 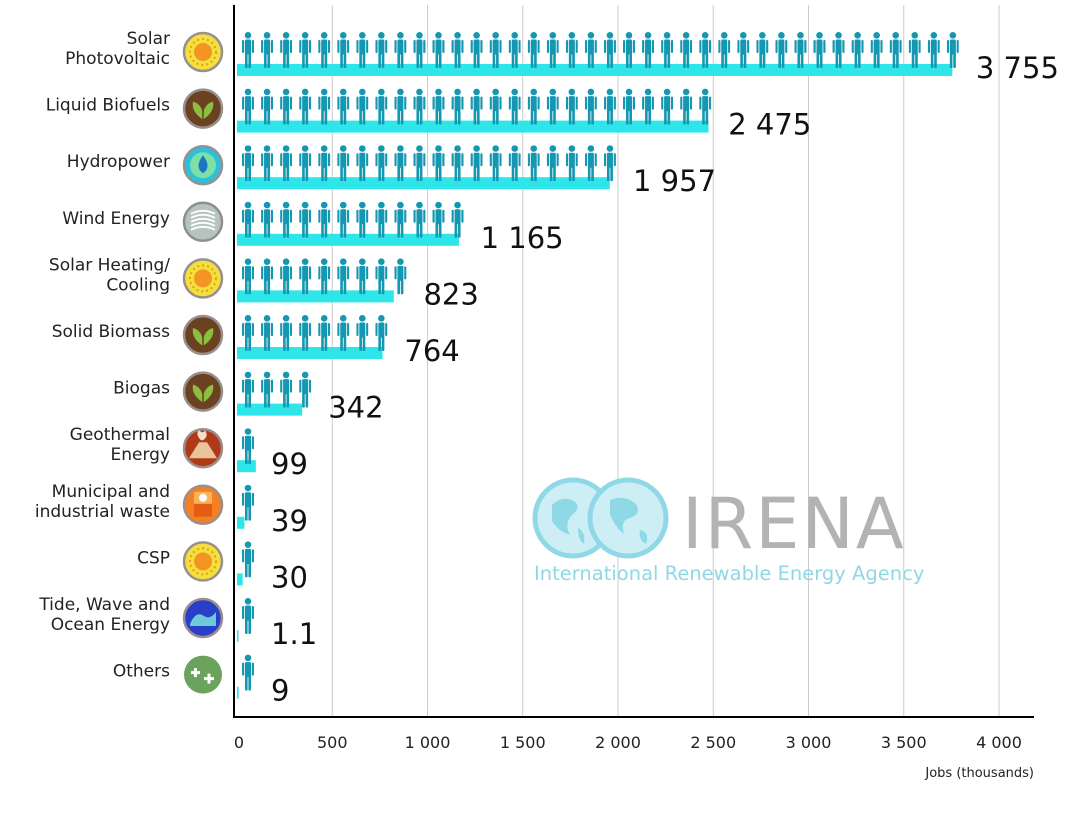 I want to click on category-label: Liquid Biofuels, so click(x=108, y=106).